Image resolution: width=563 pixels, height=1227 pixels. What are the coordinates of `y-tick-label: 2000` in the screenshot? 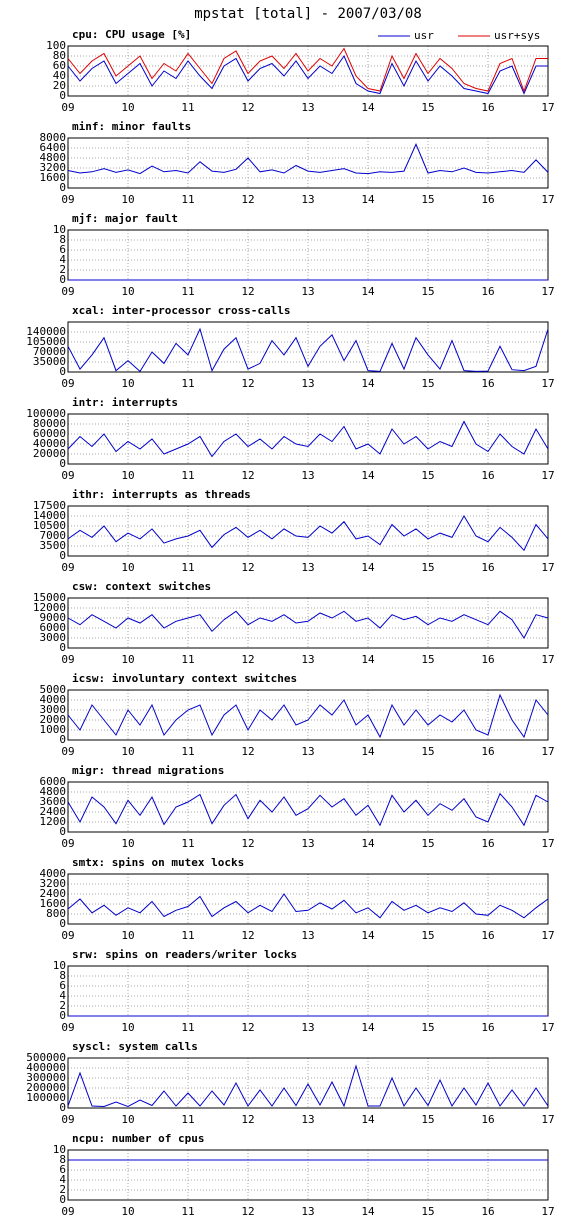 It's located at (53, 719).